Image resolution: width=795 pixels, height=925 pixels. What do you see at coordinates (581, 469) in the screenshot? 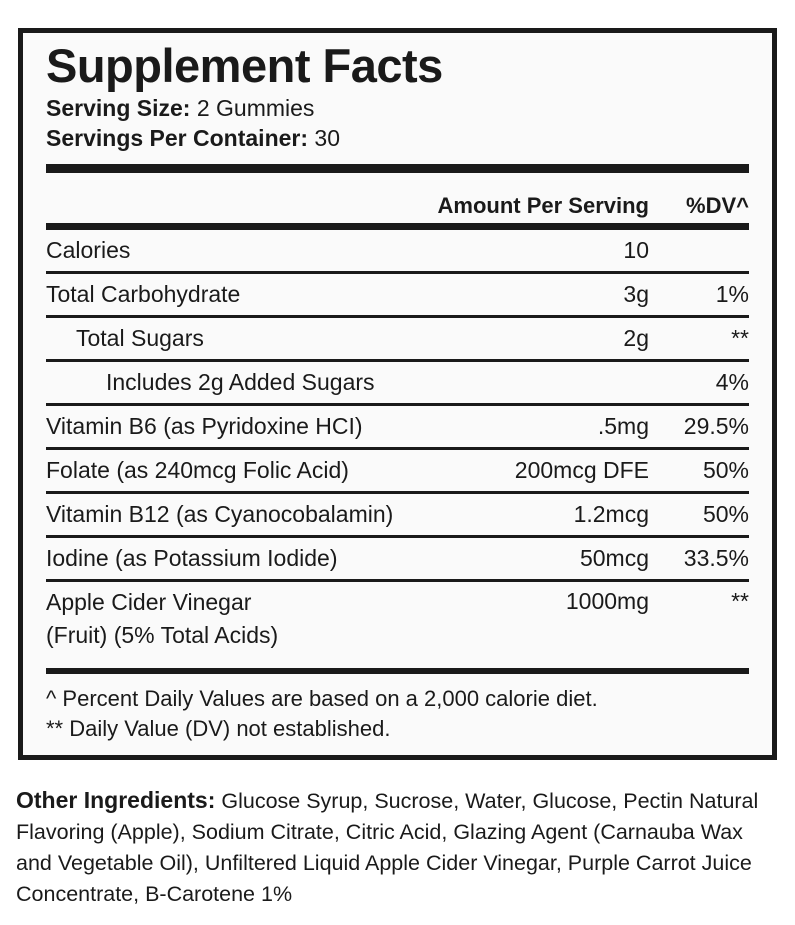
I see `nutrient-amount: 200mcg DFE` at bounding box center [581, 469].